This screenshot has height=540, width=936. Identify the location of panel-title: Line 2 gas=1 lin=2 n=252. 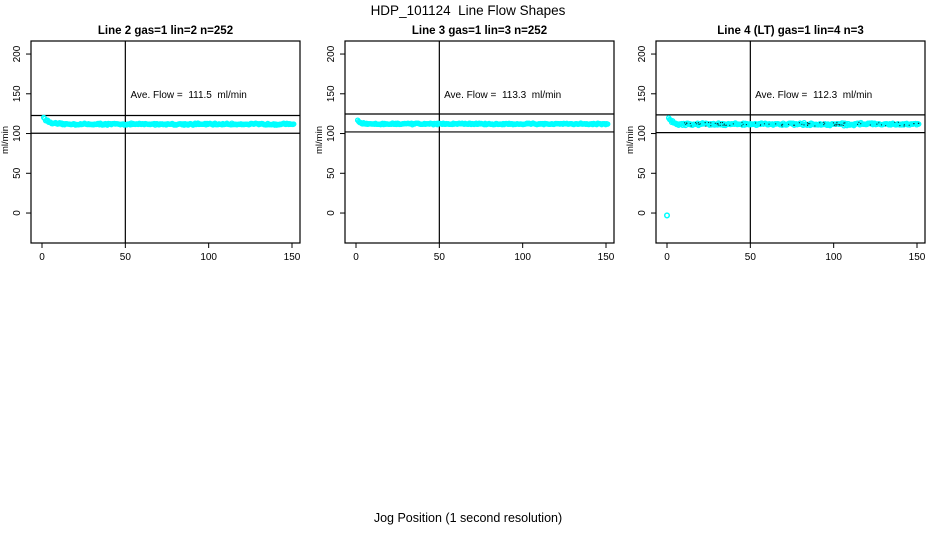
(165, 31).